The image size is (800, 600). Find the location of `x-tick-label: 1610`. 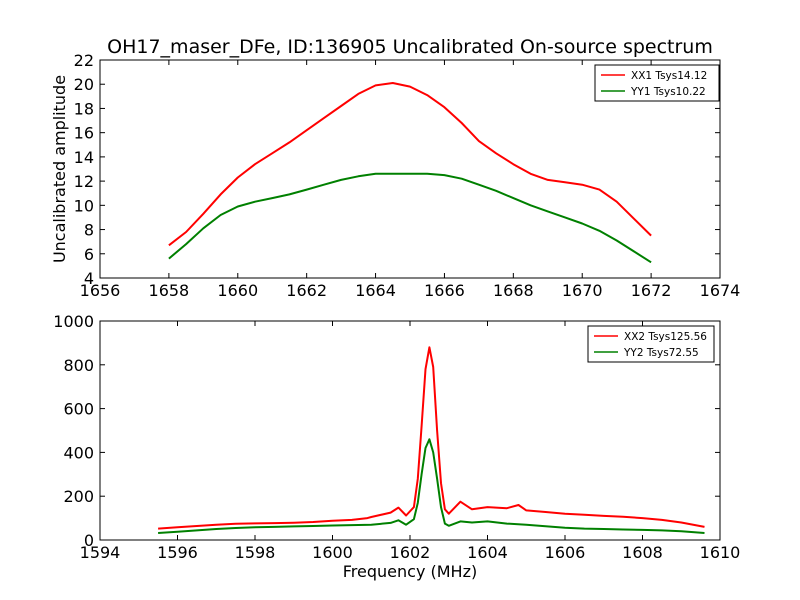

x-tick-label: 1610 is located at coordinates (720, 552).